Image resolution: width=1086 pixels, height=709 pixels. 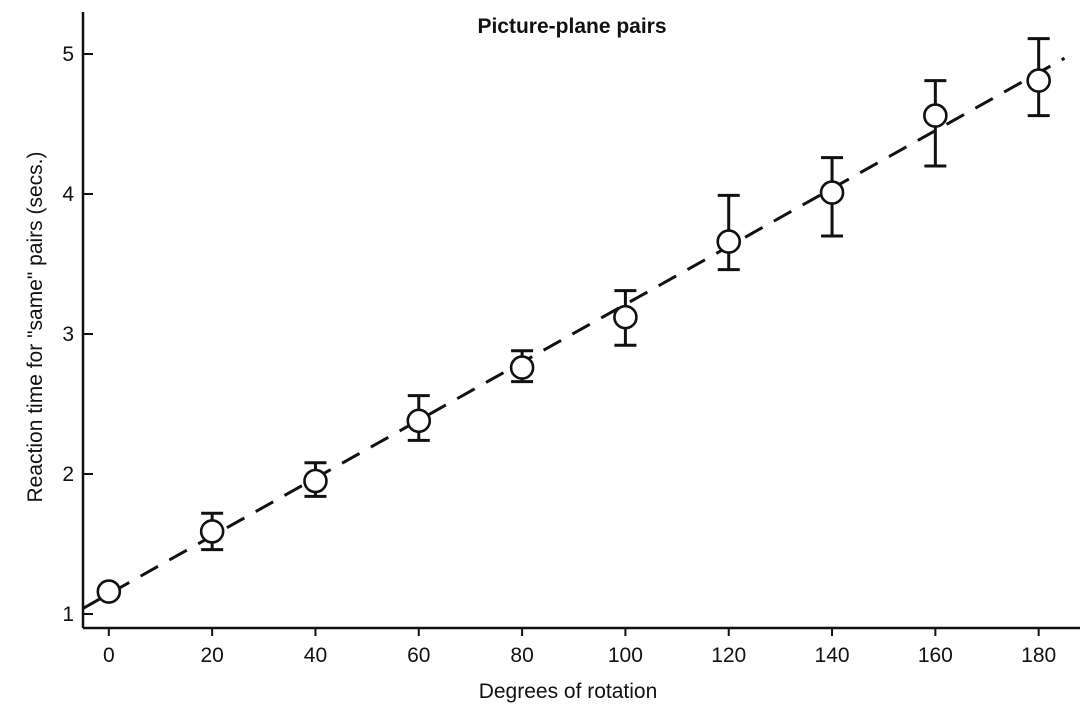 I want to click on x-tick-label: 140, so click(x=832, y=655).